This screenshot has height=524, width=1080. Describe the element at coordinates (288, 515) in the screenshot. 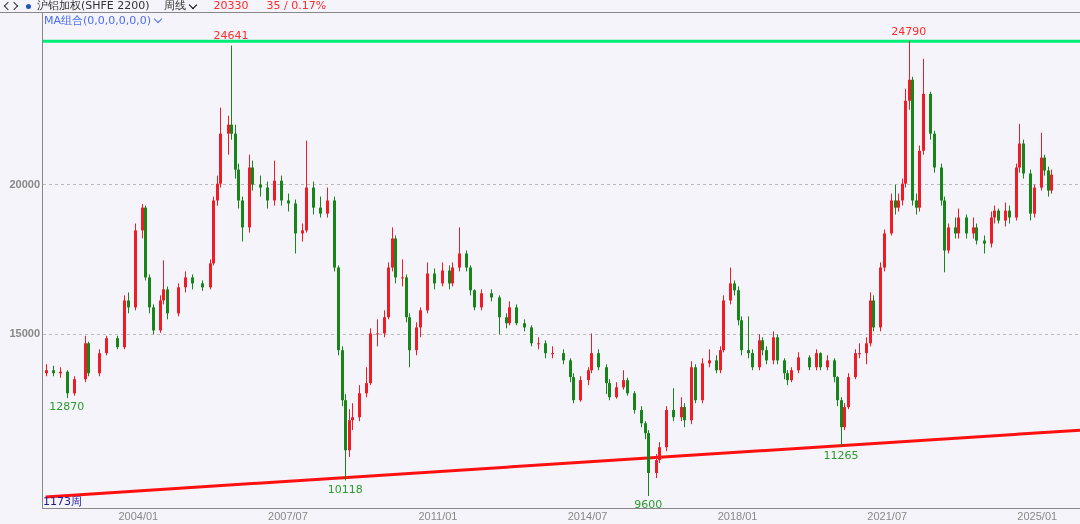

I see `x-tick-label: 2007/07` at that location.